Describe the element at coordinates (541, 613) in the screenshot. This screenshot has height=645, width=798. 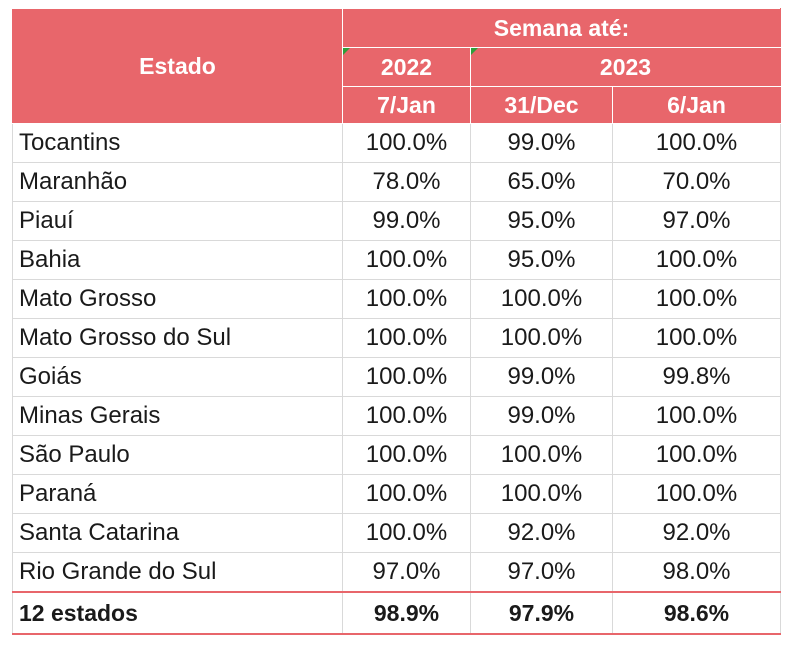
I see `total-value: 97.9%` at that location.